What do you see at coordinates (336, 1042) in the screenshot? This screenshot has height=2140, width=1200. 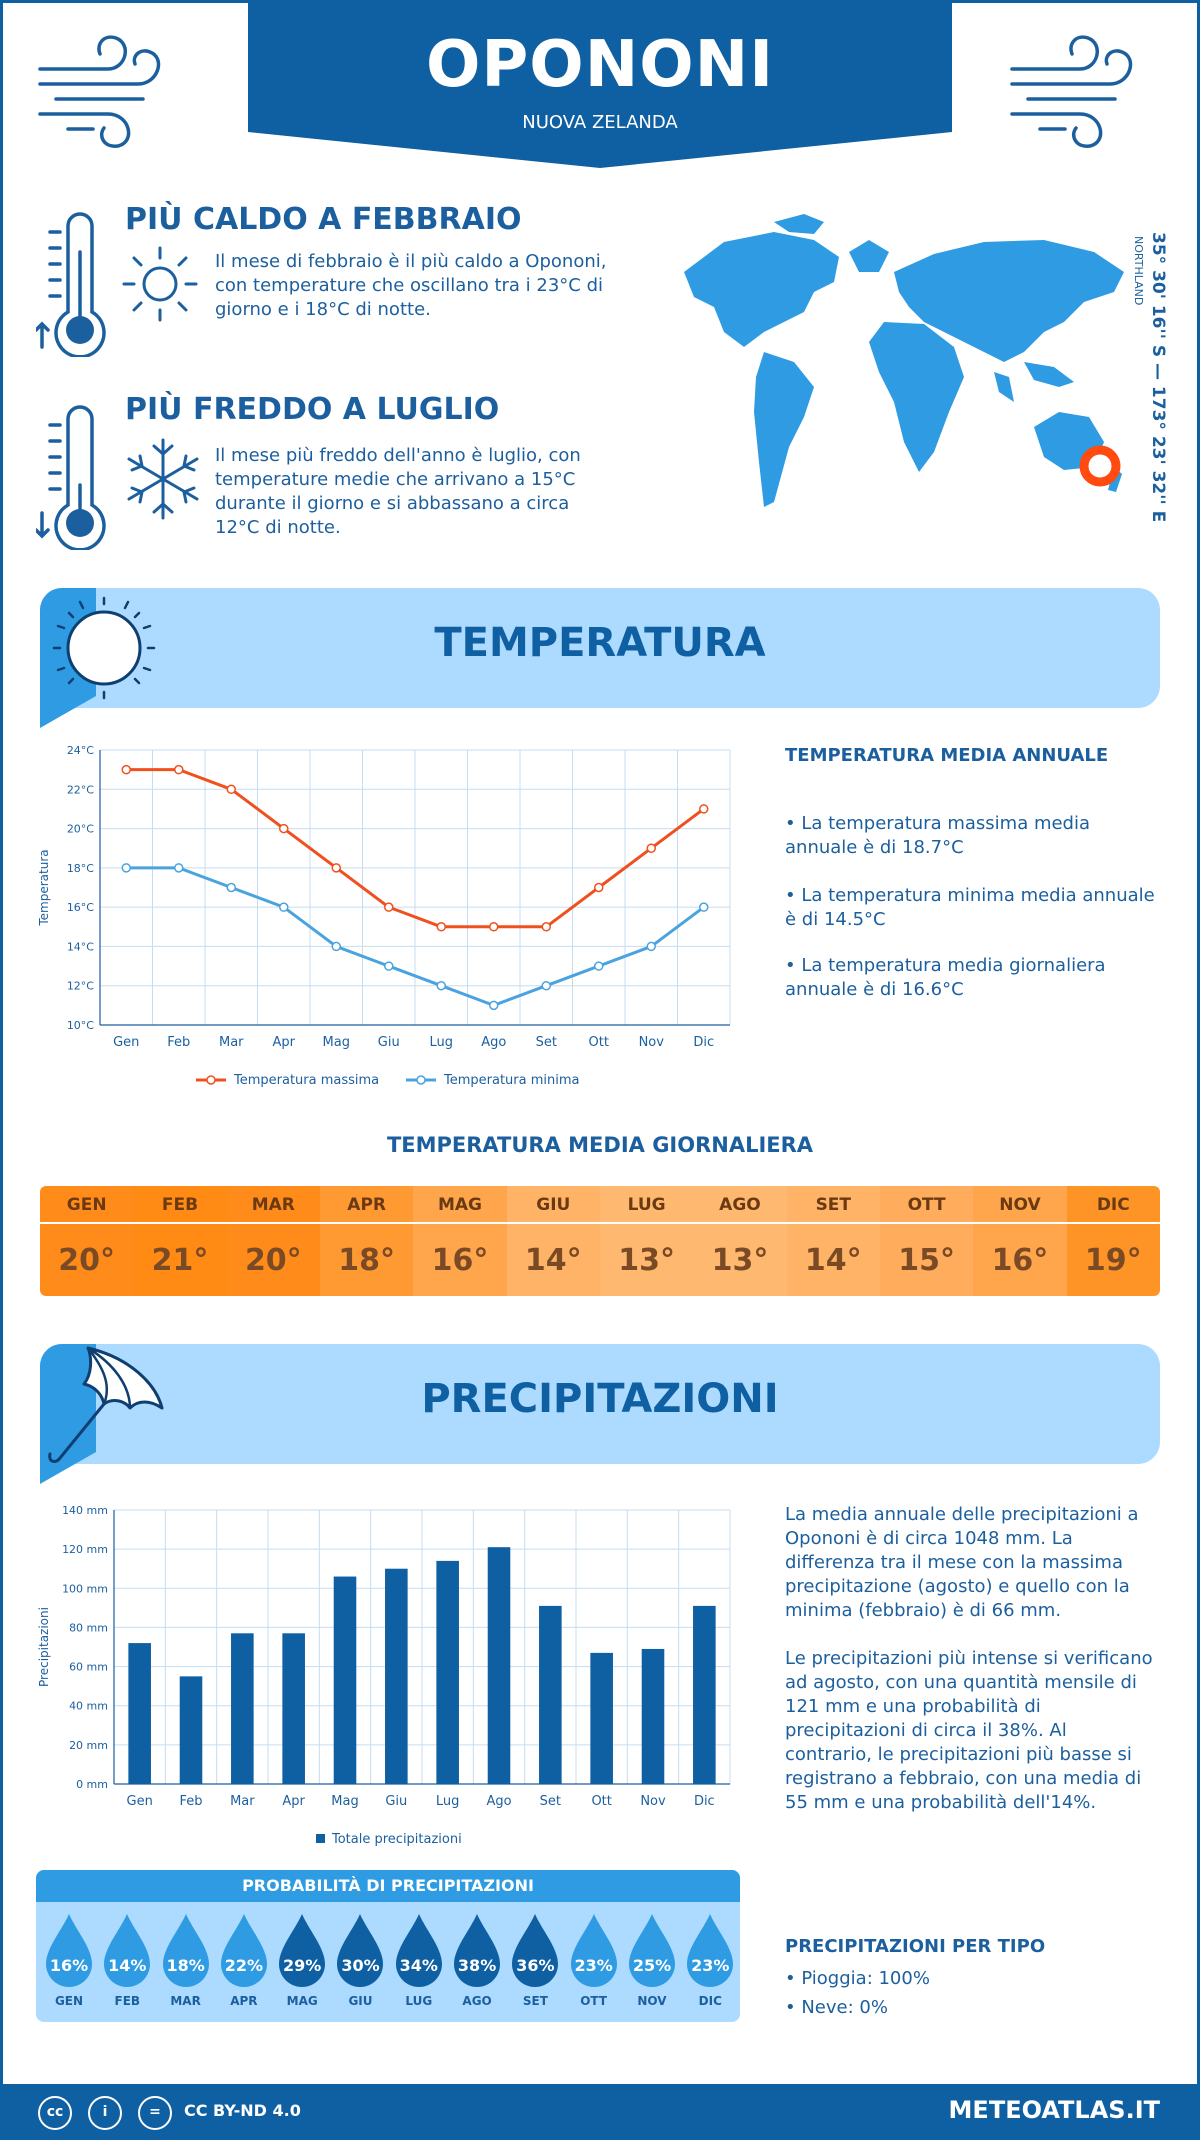 I see `x-tick-label: Mag` at bounding box center [336, 1042].